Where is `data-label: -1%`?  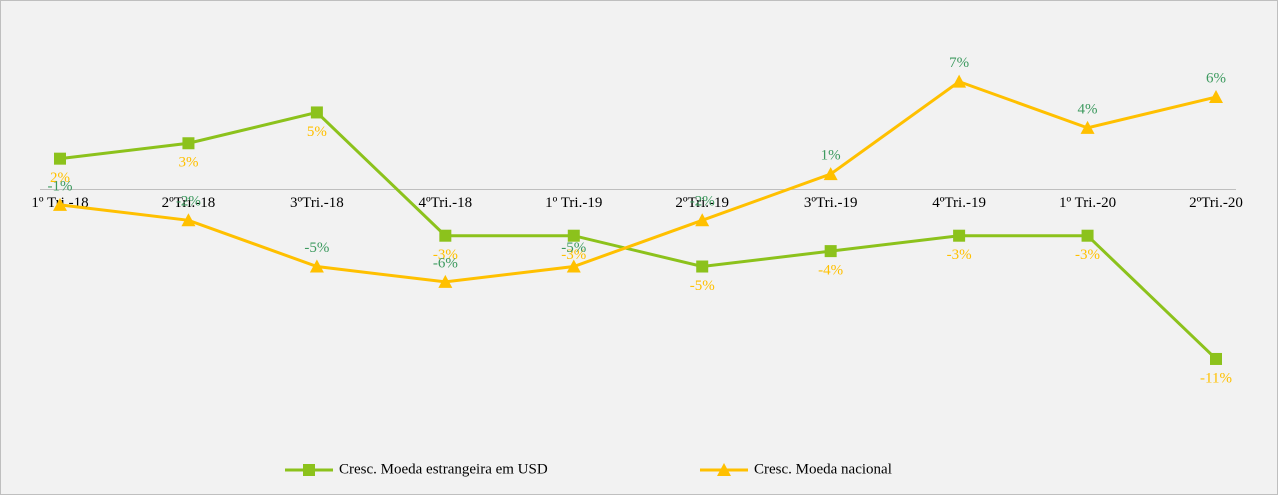 data-label: -1% is located at coordinates (60, 186).